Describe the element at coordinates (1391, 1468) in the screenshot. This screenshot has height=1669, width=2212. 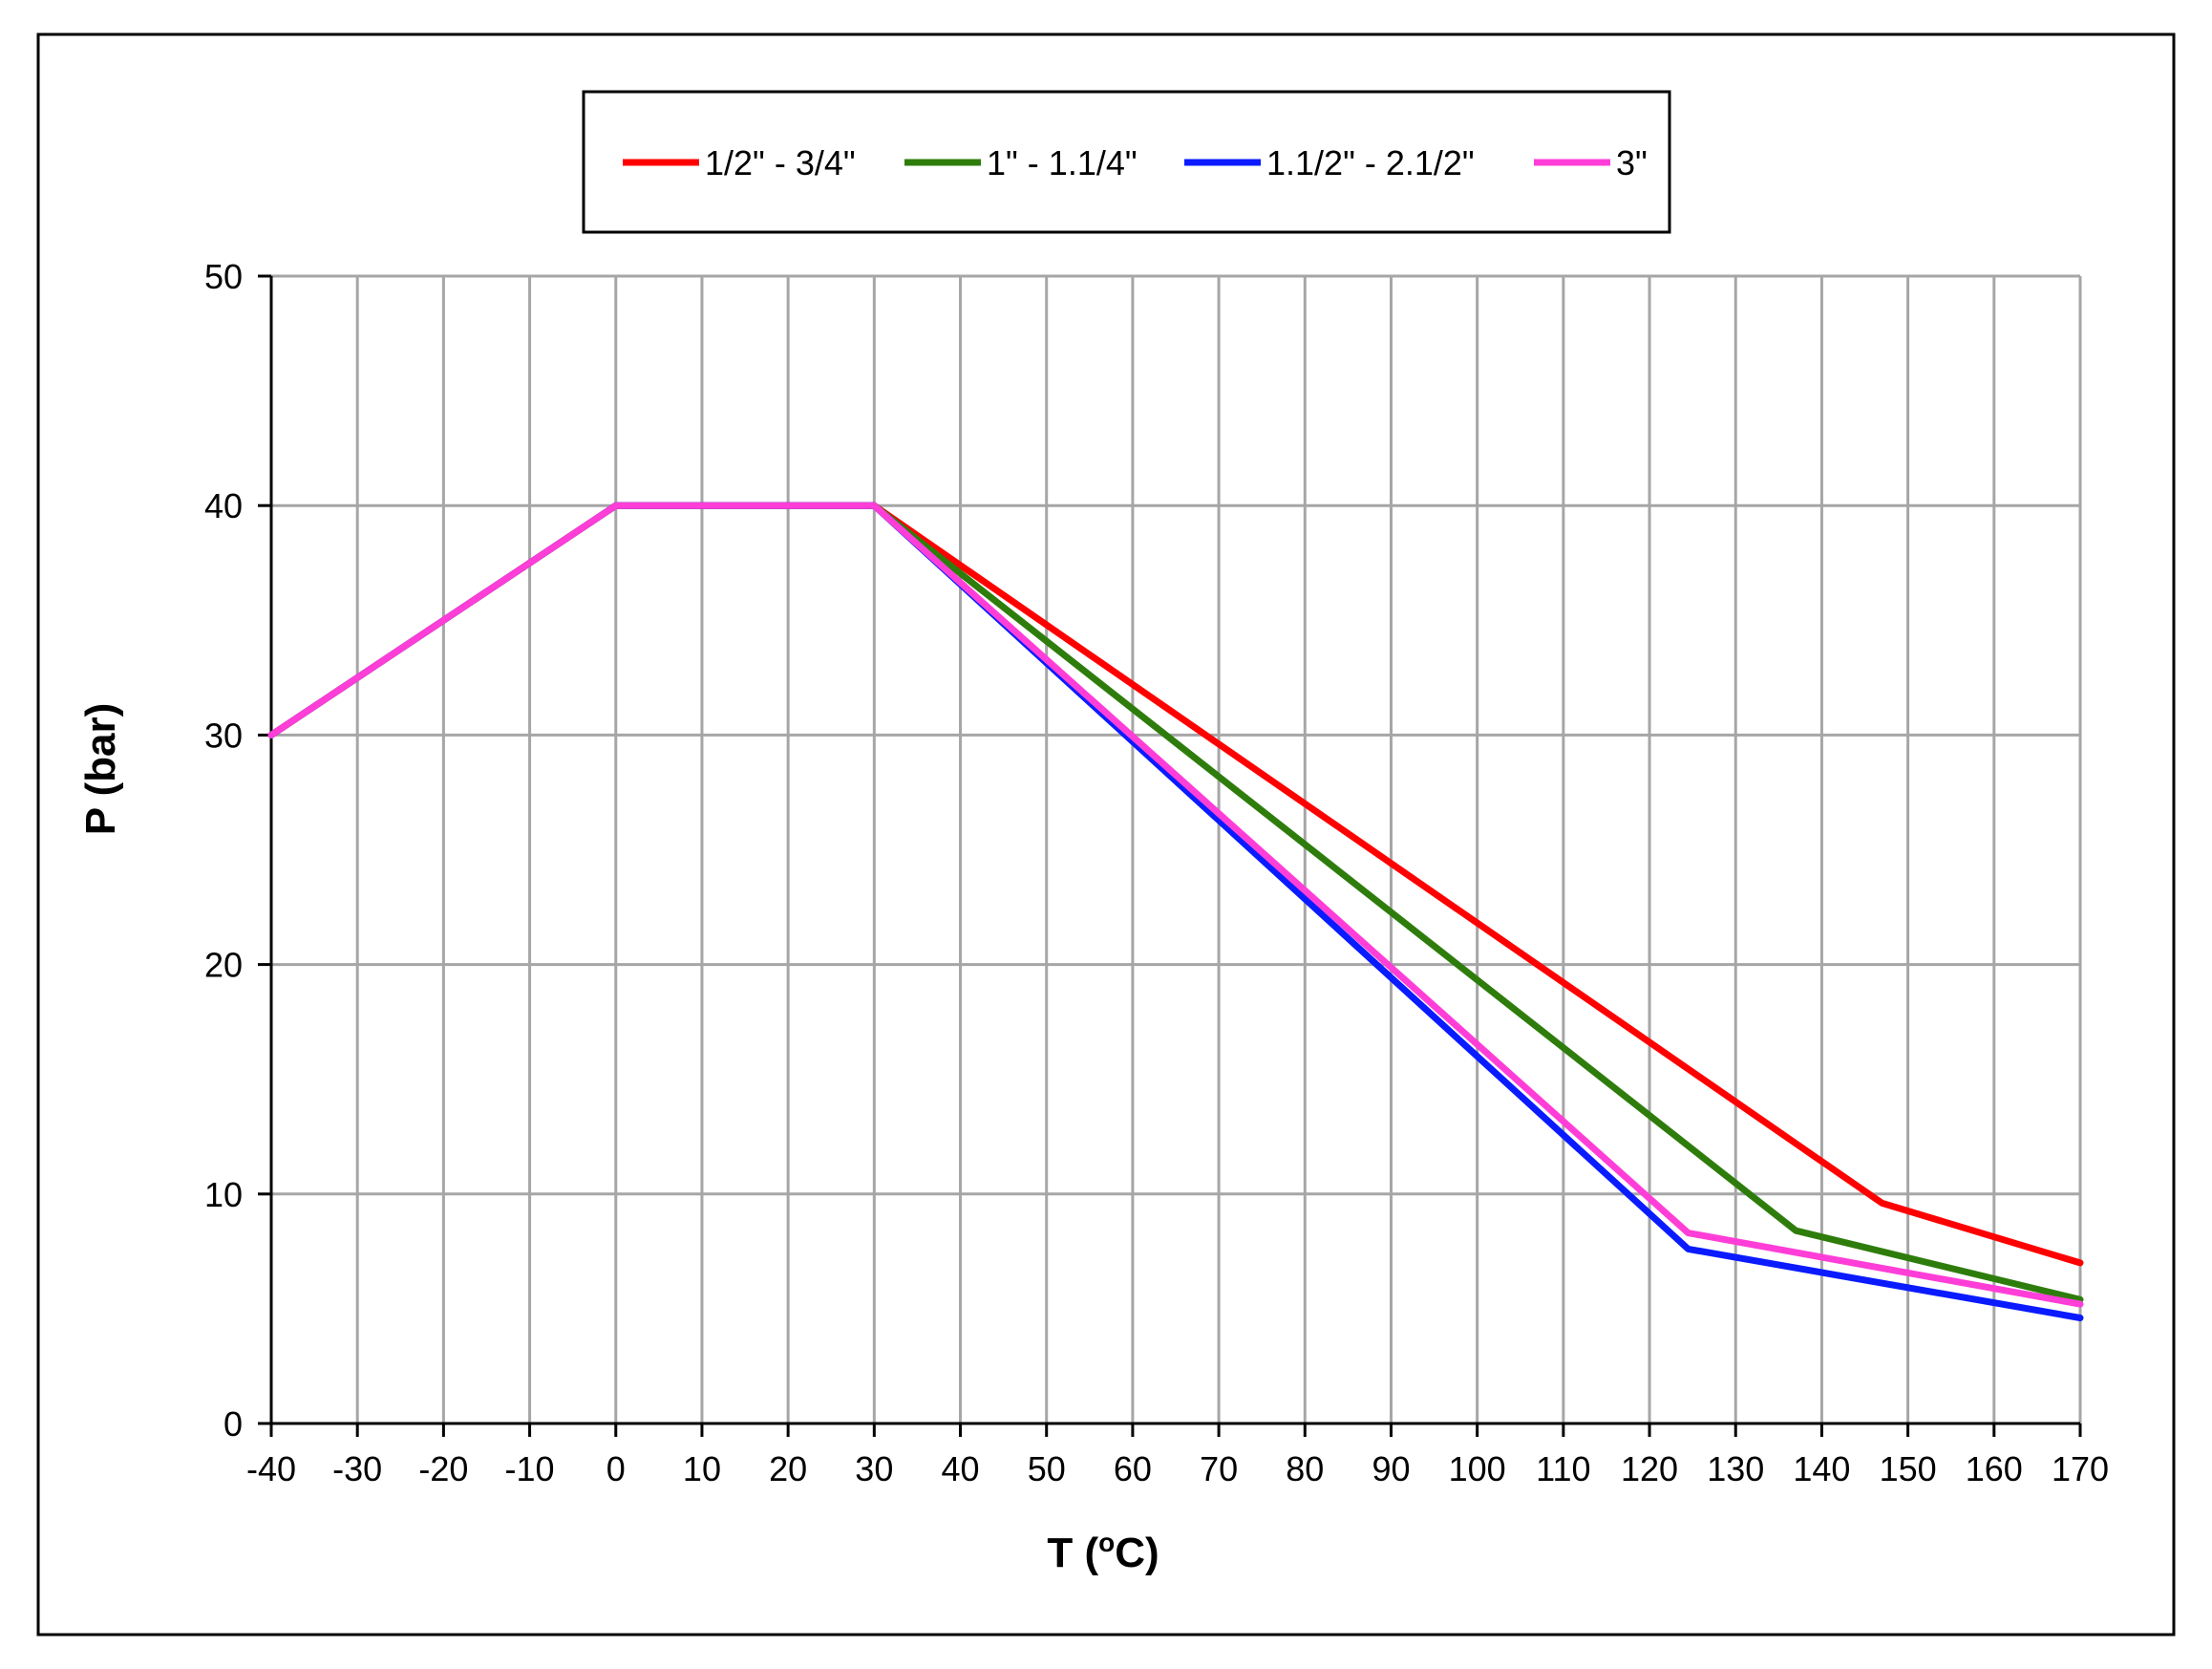
I see `x-tick-label: 90` at that location.